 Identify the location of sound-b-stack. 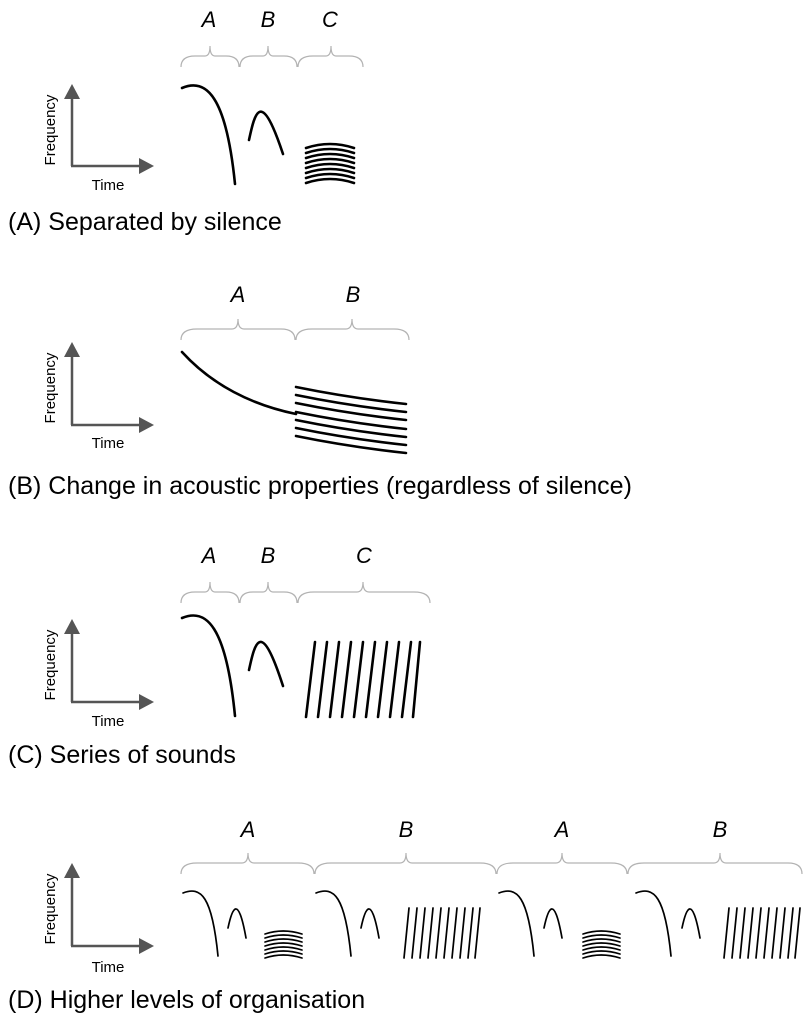
(351, 420).